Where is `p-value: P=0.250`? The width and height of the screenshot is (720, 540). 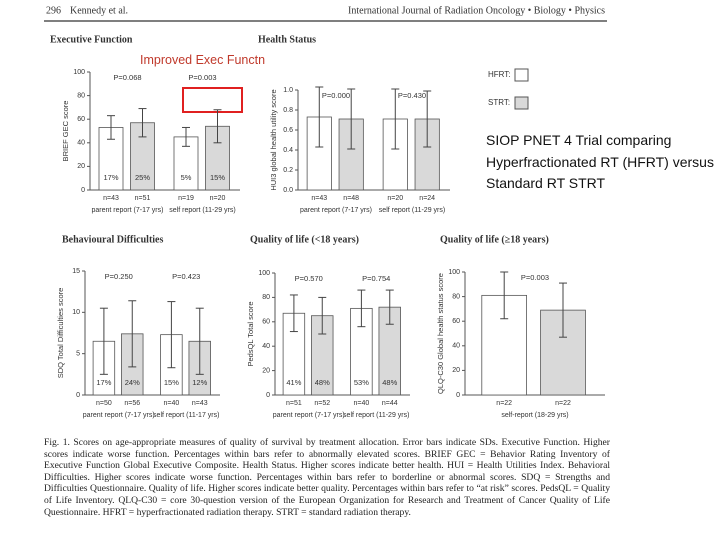
p-value: P=0.250 is located at coordinates (119, 276).